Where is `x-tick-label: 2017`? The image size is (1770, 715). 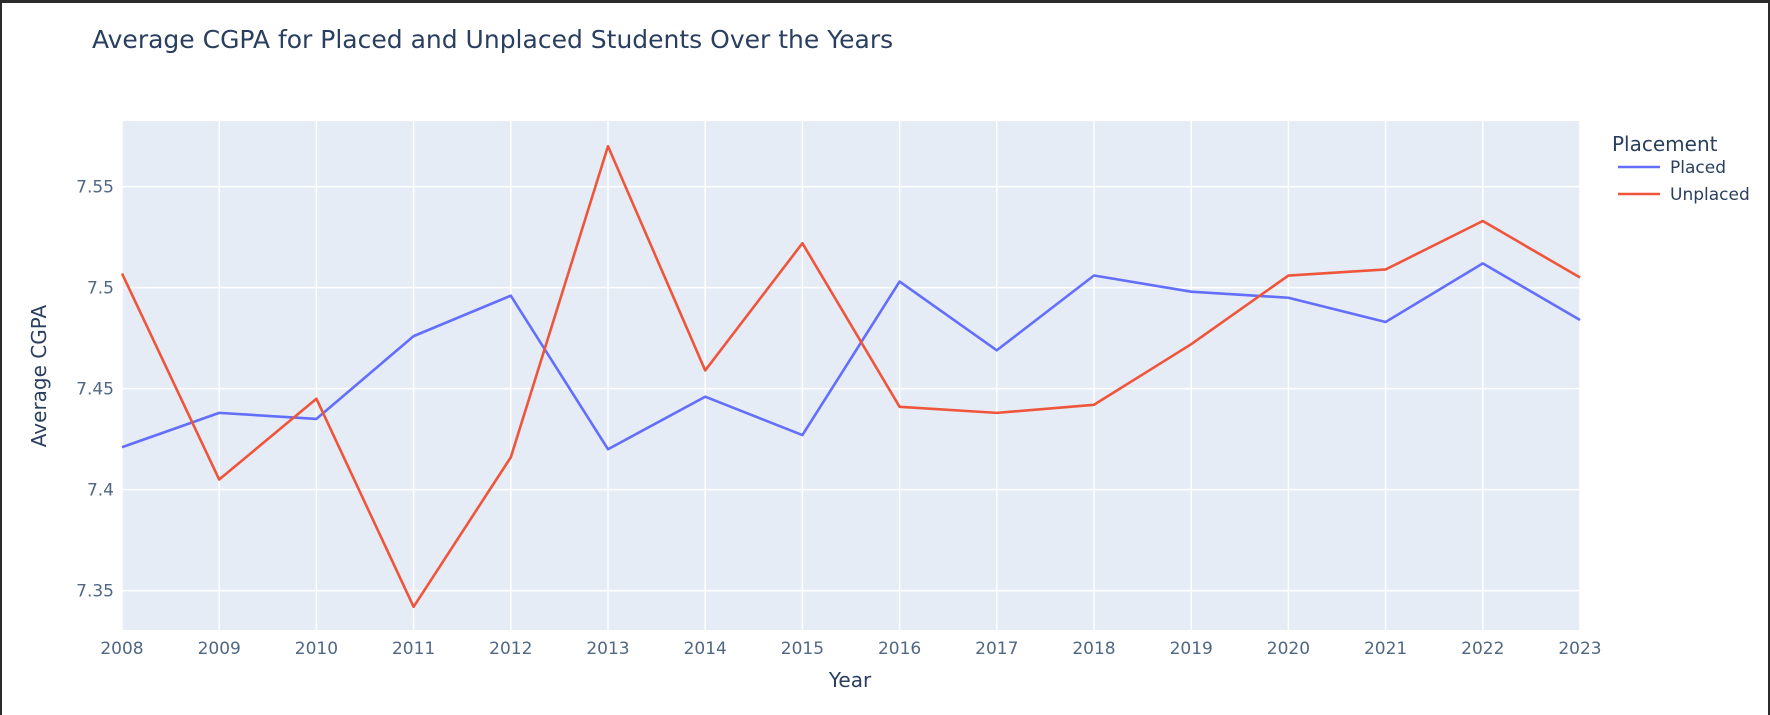
x-tick-label: 2017 is located at coordinates (996, 649).